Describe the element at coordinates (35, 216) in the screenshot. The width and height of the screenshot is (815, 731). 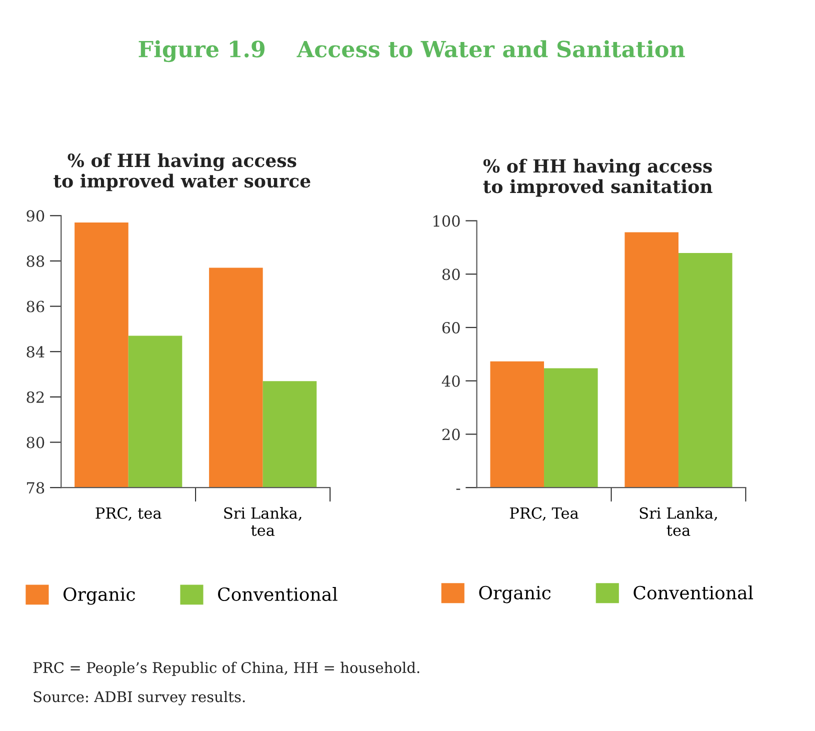
I see `y-tick-label: 90` at that location.